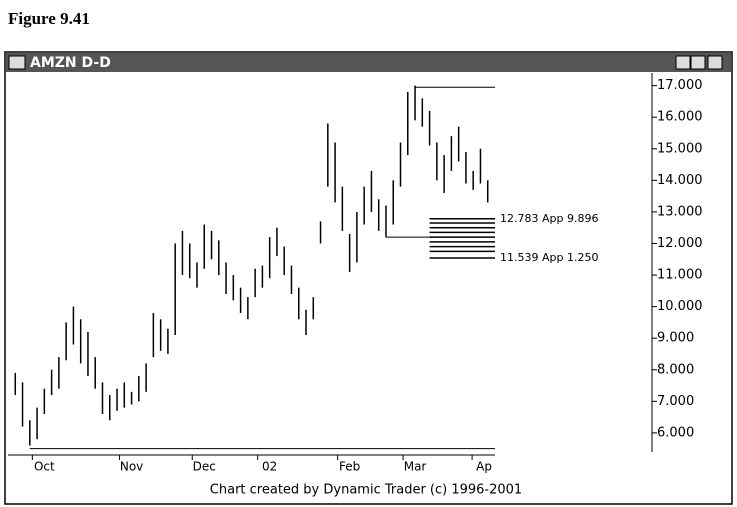 This screenshot has width=737, height=507. I want to click on projection-label: 11.539 App 1.250, so click(549, 257).